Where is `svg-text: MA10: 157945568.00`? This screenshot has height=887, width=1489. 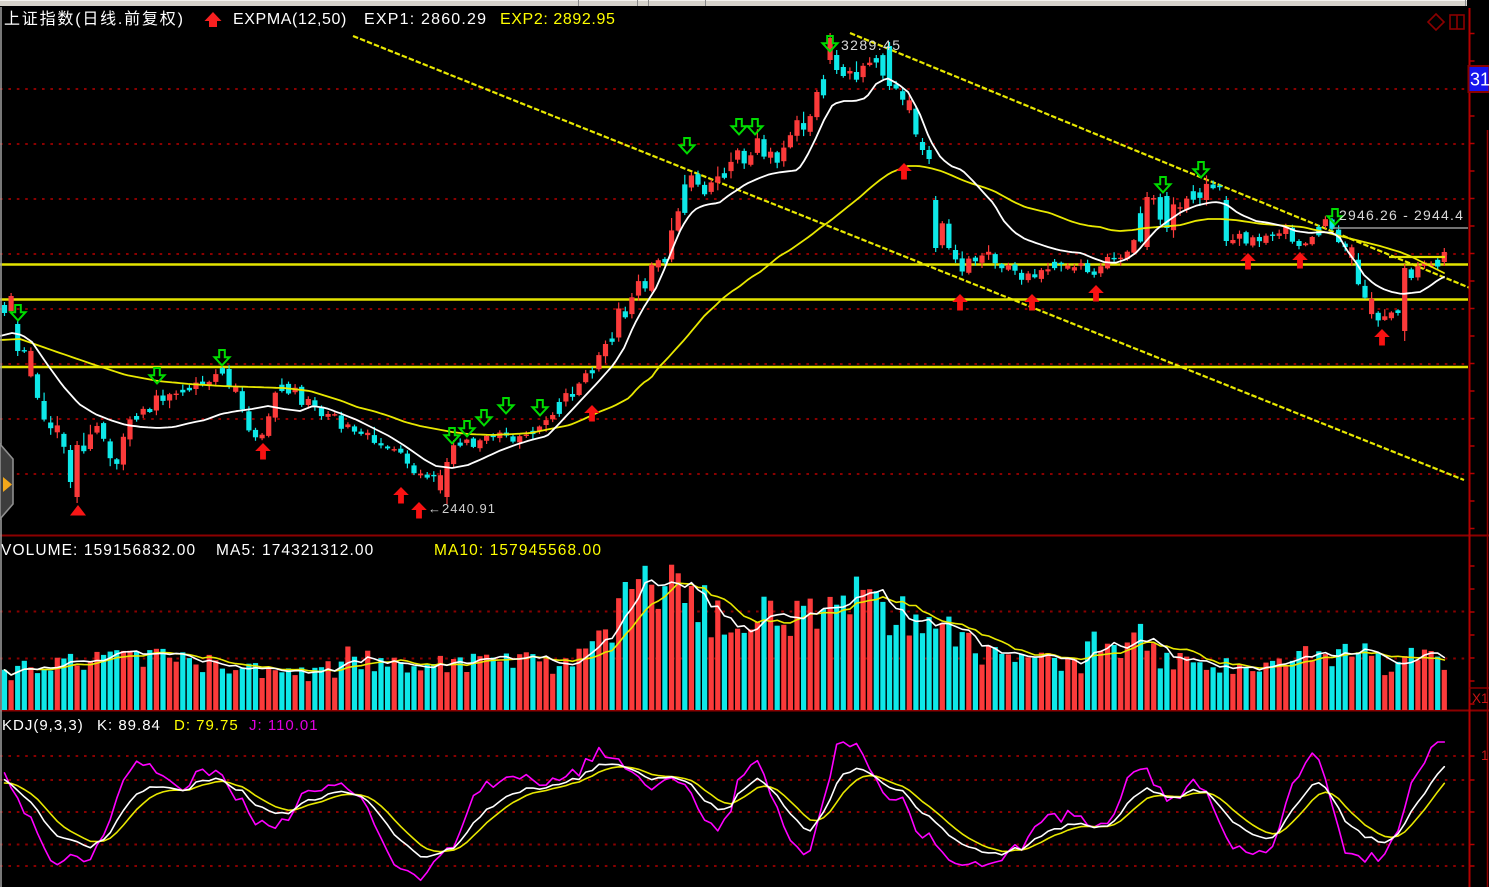
svg-text: MA10: 157945568.00 is located at coordinates (518, 550).